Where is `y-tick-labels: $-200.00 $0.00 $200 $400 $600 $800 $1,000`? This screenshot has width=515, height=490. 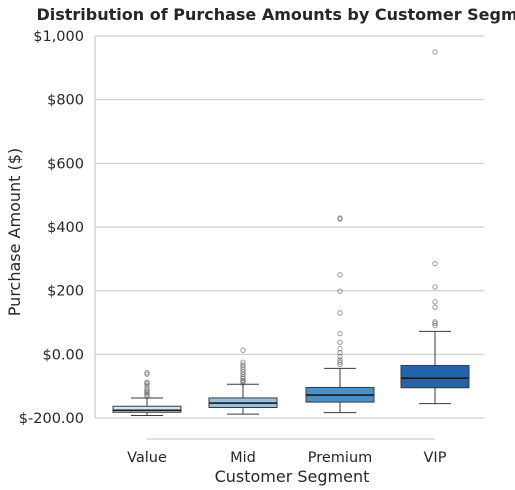
y-tick-labels: $-200.00 $0.00 $200 $400 $600 $800 $1,000 is located at coordinates (51, 228).